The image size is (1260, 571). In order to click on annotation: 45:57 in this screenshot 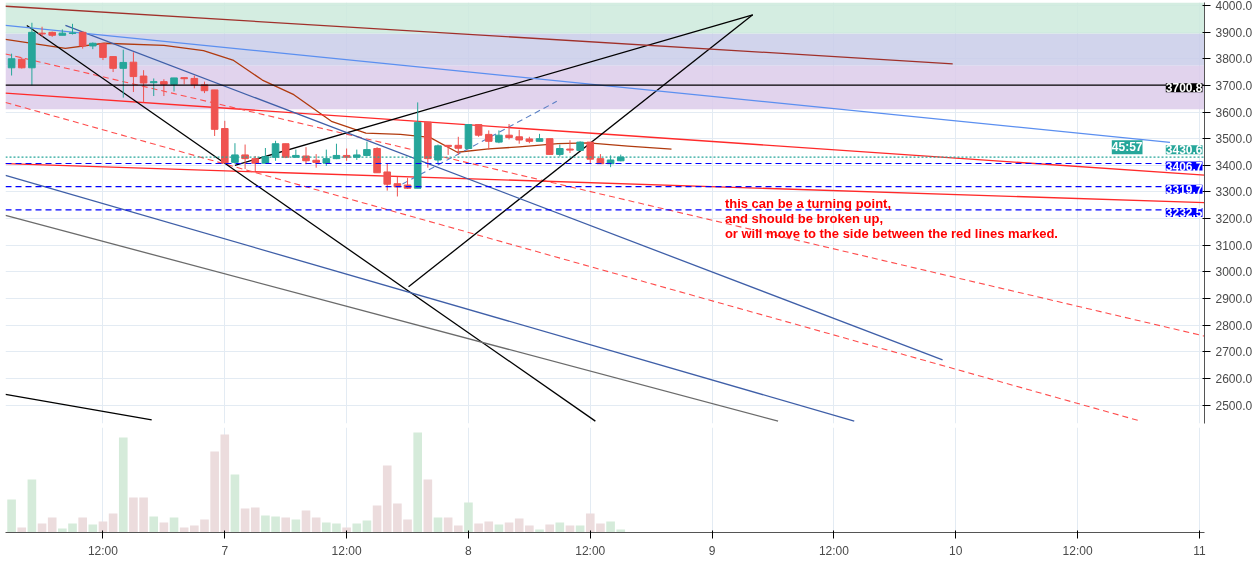, I will do `click(1127, 147)`.